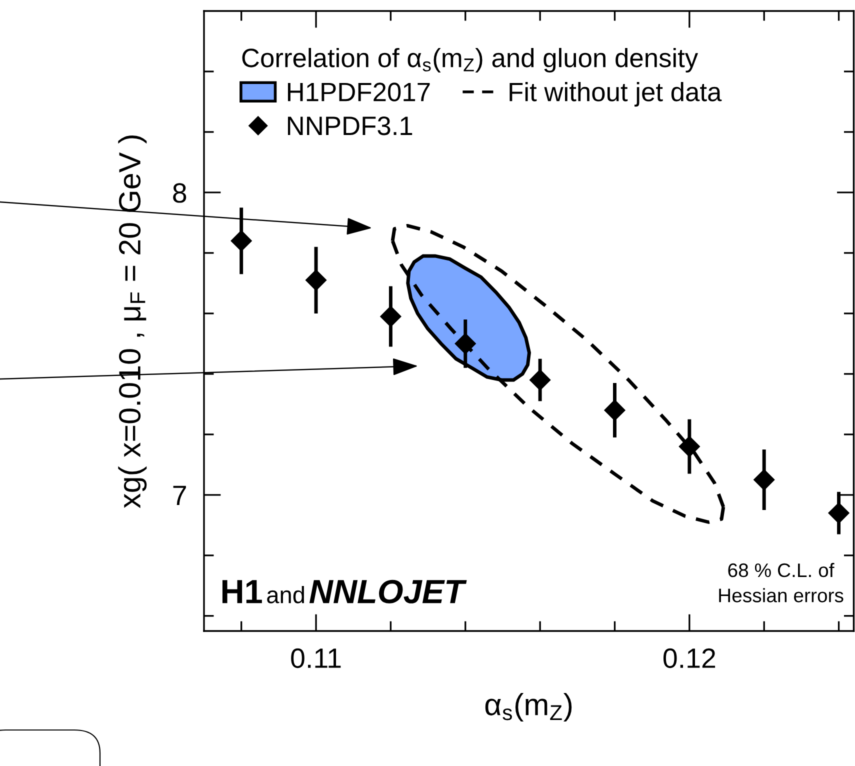 This screenshot has width=855, height=766. What do you see at coordinates (316, 658) in the screenshot?
I see `x-tick-label: 0.11` at bounding box center [316, 658].